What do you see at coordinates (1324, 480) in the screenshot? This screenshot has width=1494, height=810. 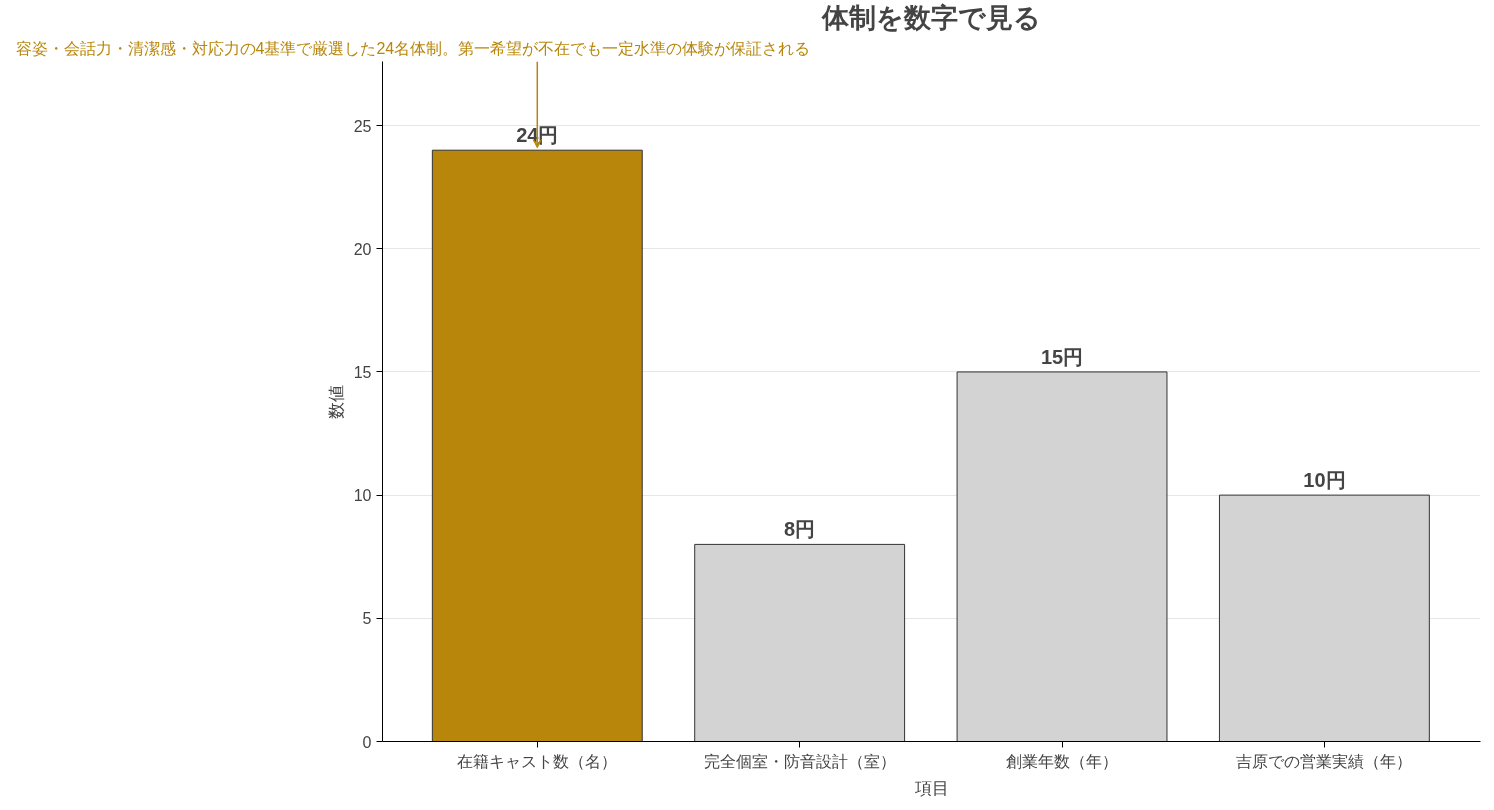 I see `data-label: 10円` at bounding box center [1324, 480].